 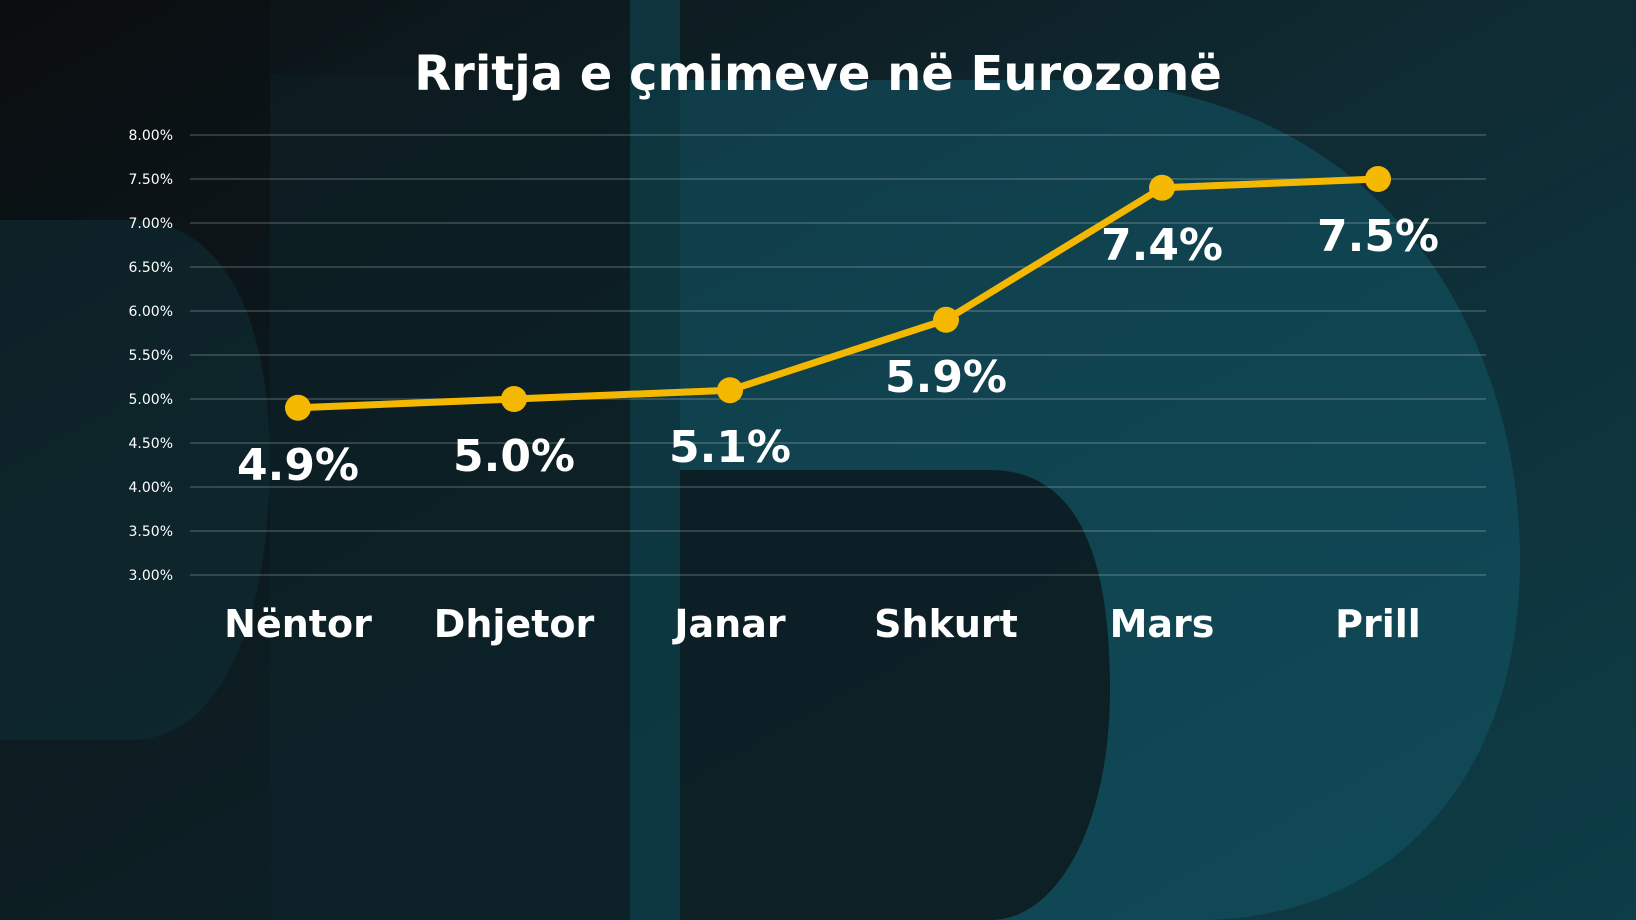 I want to click on y-tick-label: 7.50%, so click(x=151, y=180).